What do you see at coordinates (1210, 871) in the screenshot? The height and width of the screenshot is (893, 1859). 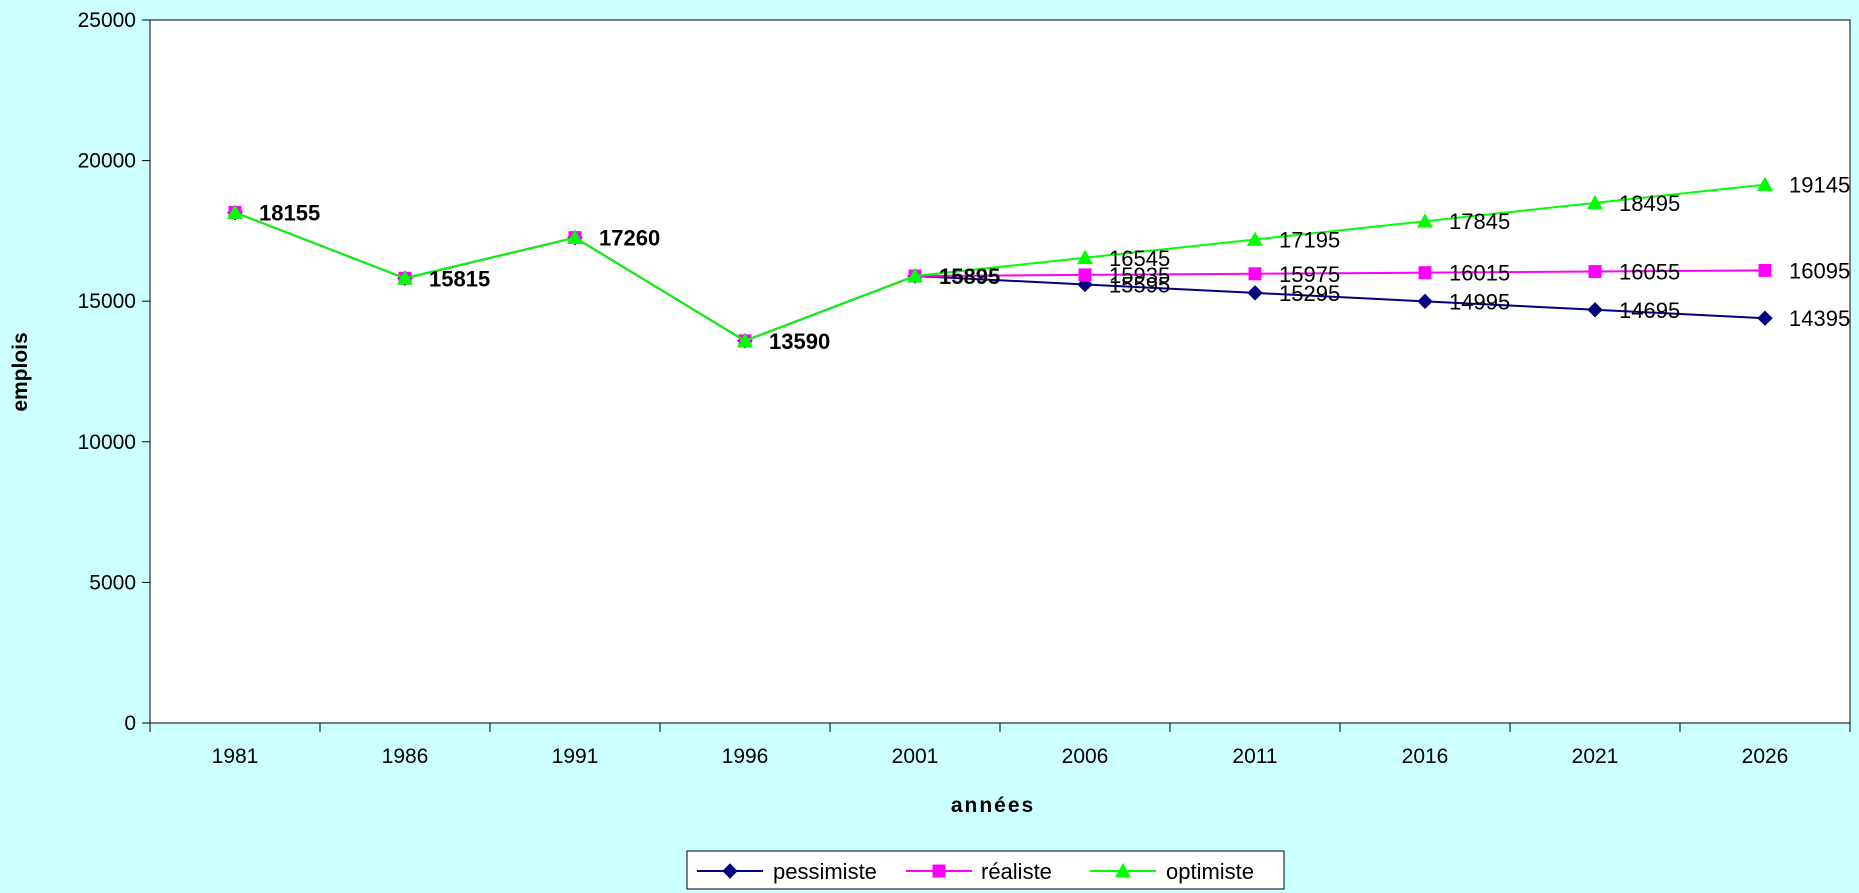 I see `legend-label: optimiste` at bounding box center [1210, 871].